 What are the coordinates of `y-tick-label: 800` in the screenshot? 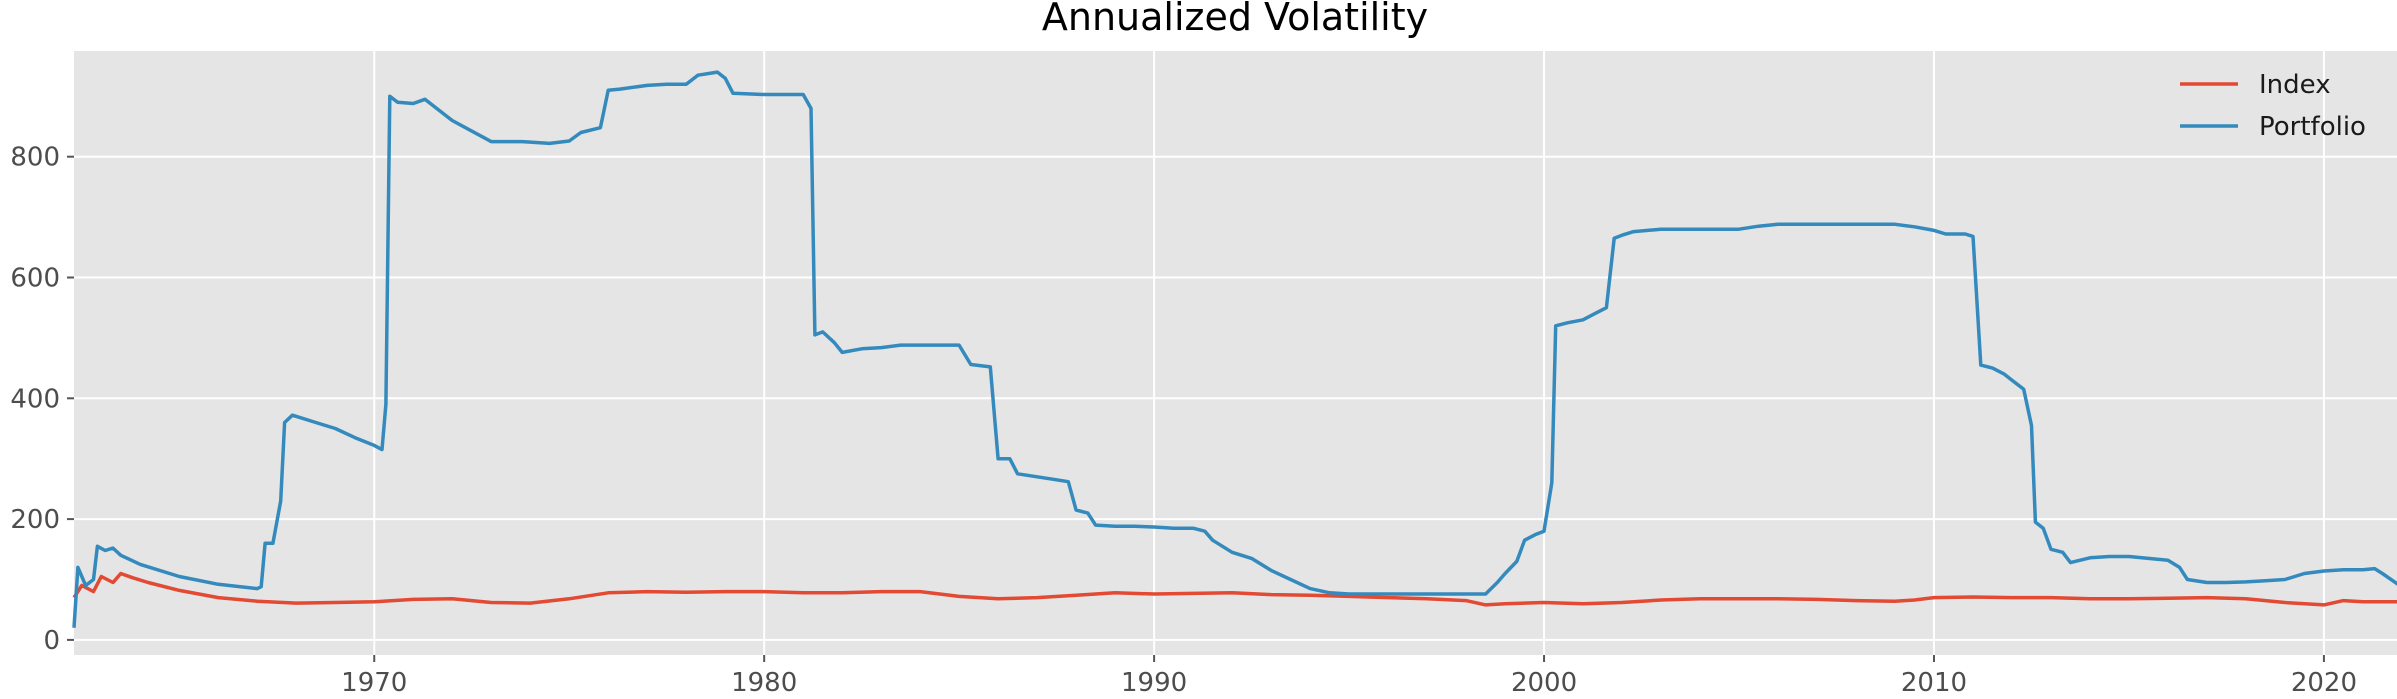 It's located at (35, 158).